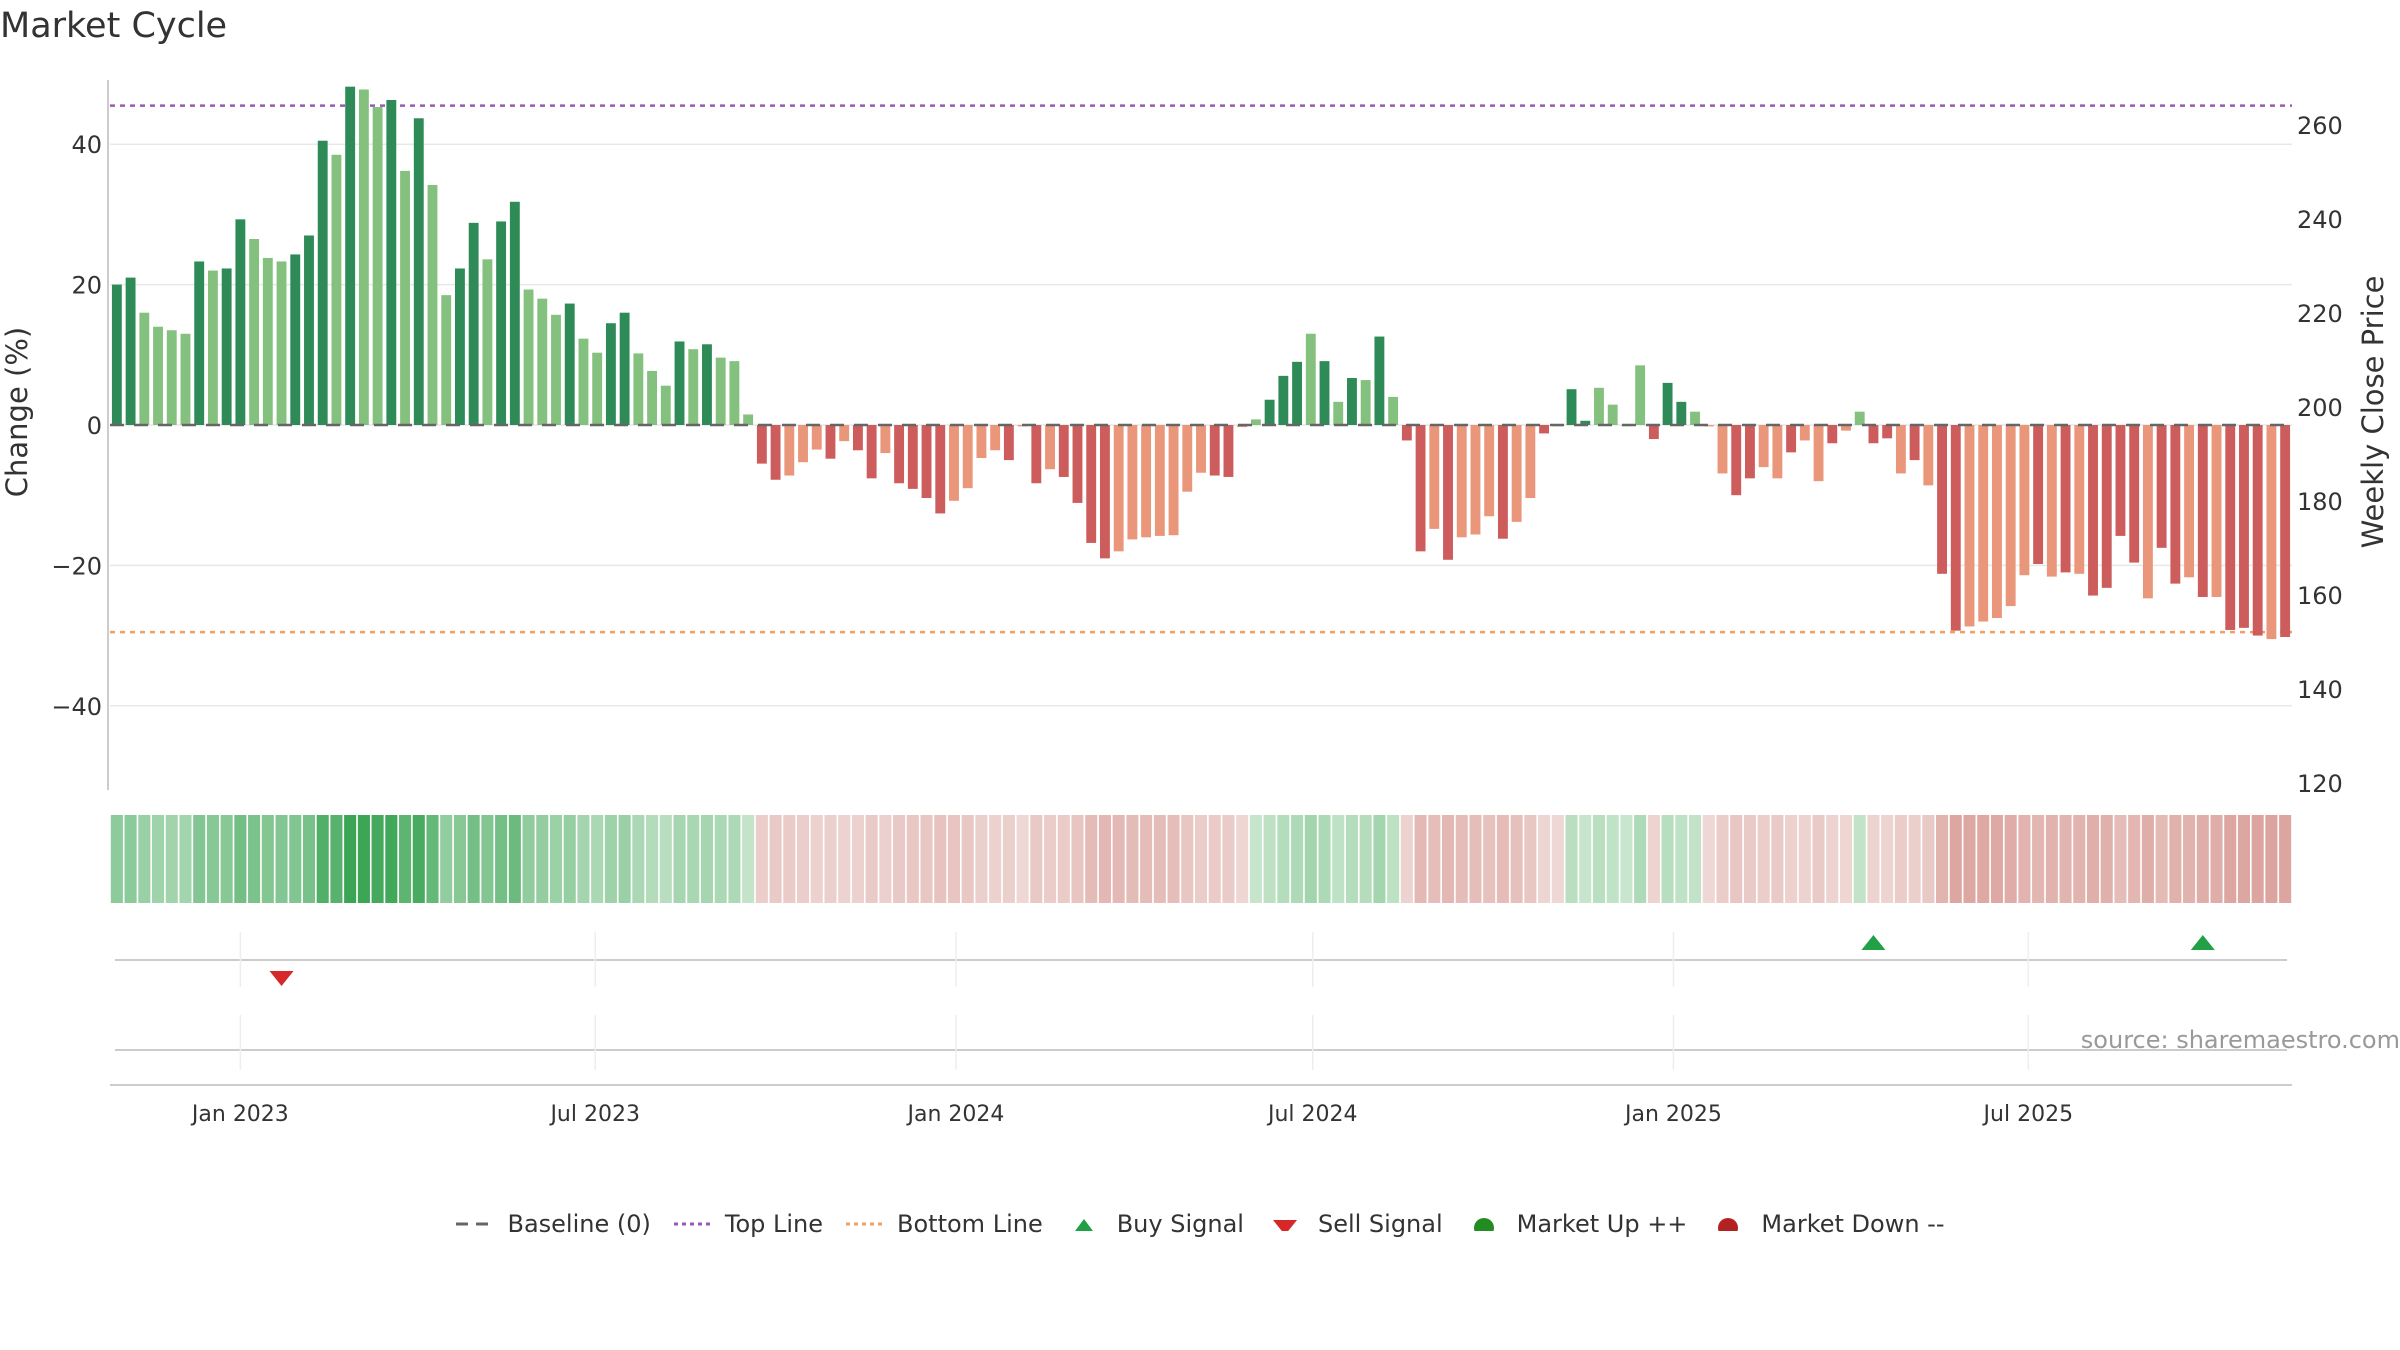  I want to click on sell-signal-marker, so click(281, 978).